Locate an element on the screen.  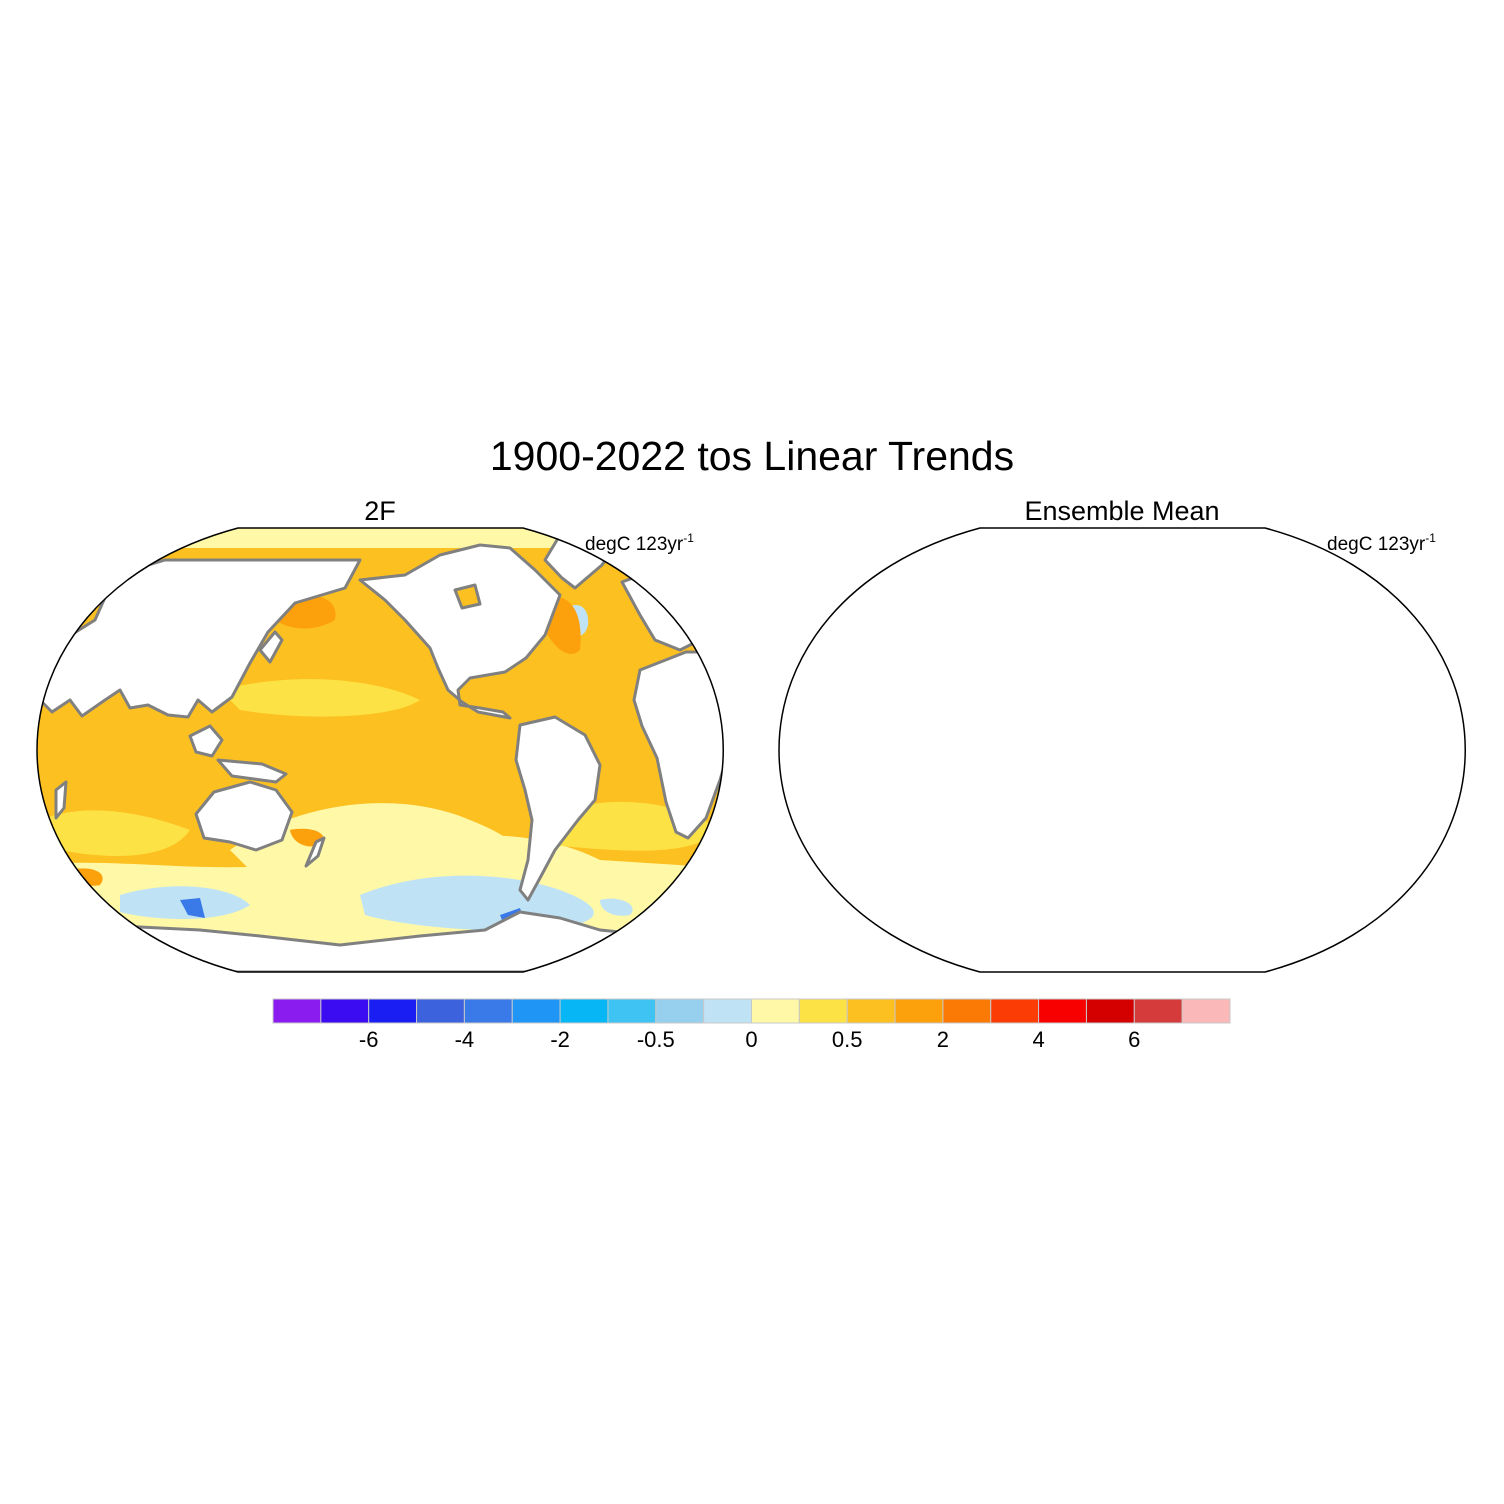
units-label-left: degC 123yr-1 is located at coordinates (639, 543).